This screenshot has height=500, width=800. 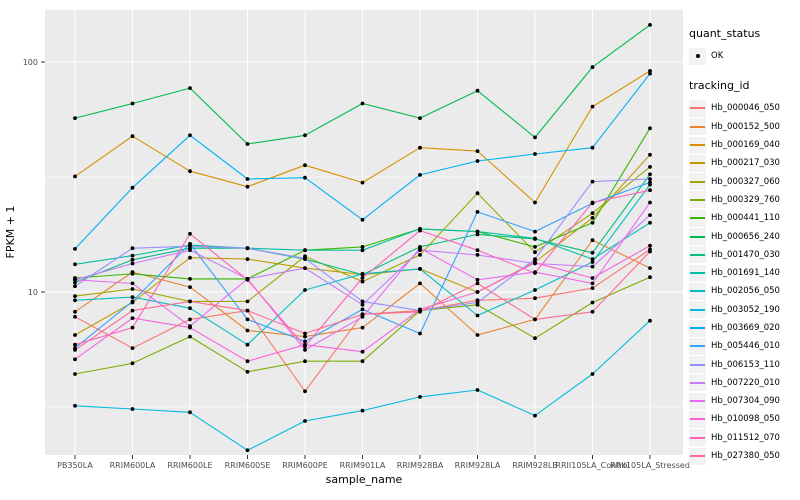 I want to click on legend-item-label: Hb_006153_110, so click(x=745, y=364).